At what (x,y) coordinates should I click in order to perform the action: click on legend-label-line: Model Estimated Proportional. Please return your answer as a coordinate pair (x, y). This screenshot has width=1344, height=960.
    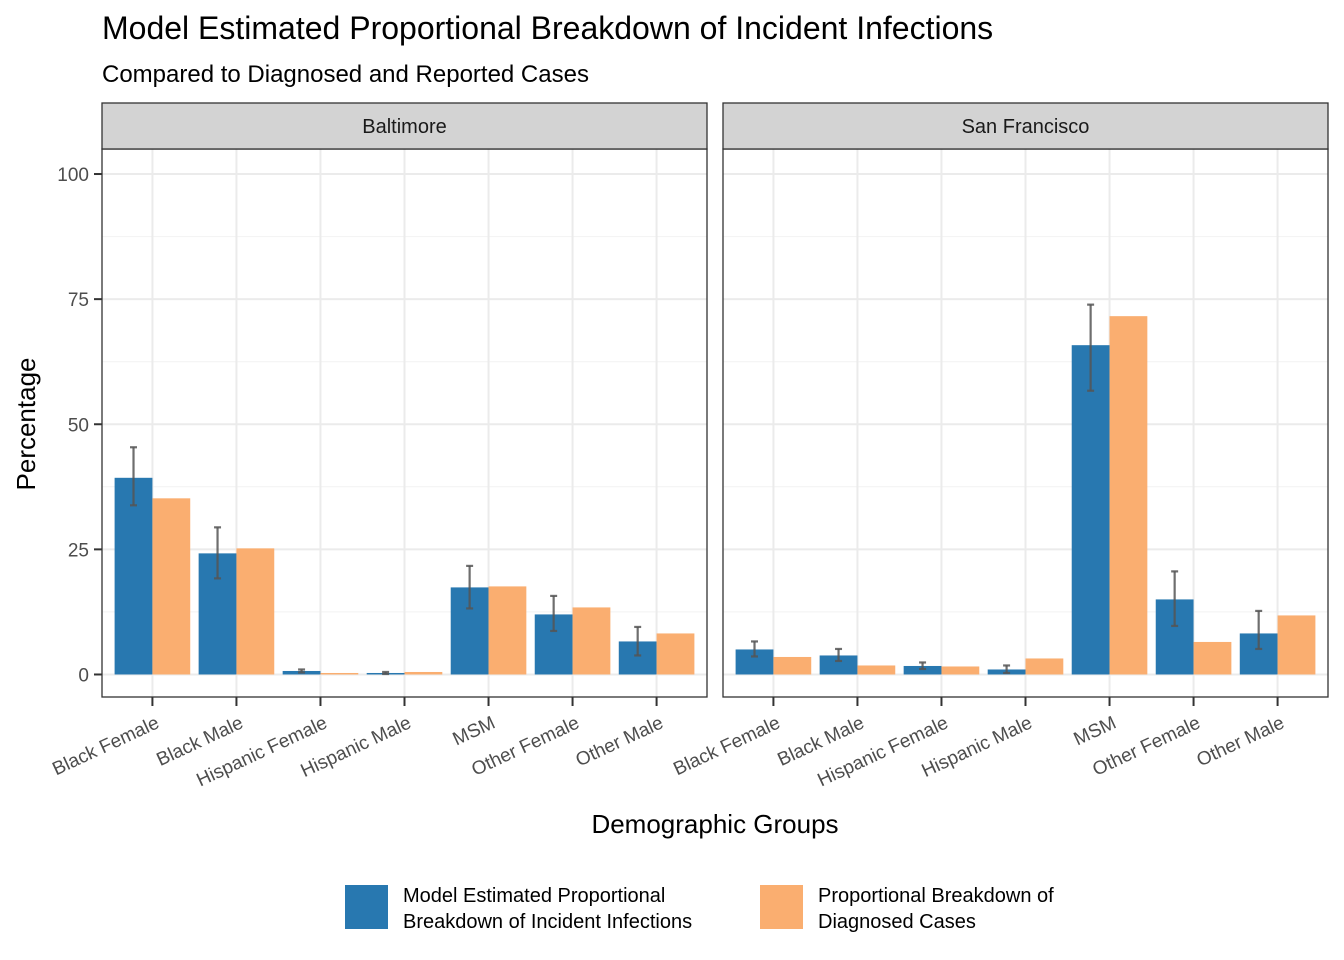
    Looking at the image, I should click on (534, 896).